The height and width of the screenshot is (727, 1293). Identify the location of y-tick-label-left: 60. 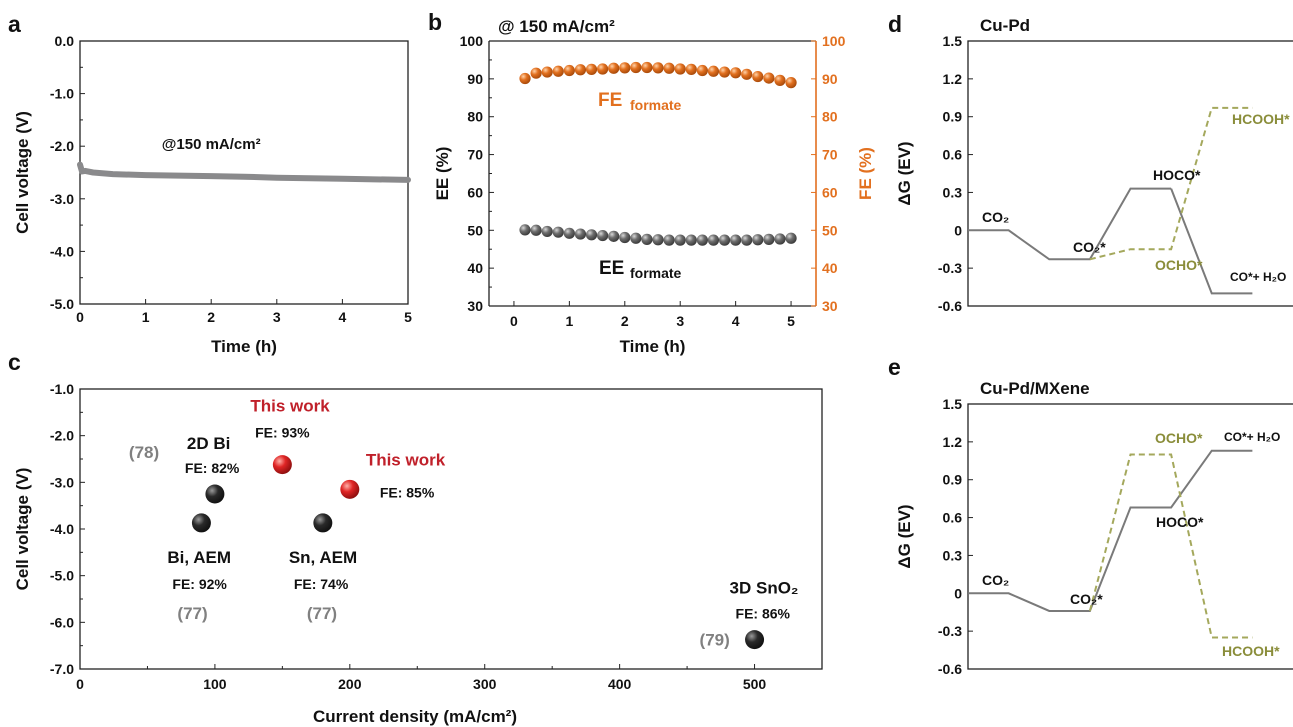
(475, 192).